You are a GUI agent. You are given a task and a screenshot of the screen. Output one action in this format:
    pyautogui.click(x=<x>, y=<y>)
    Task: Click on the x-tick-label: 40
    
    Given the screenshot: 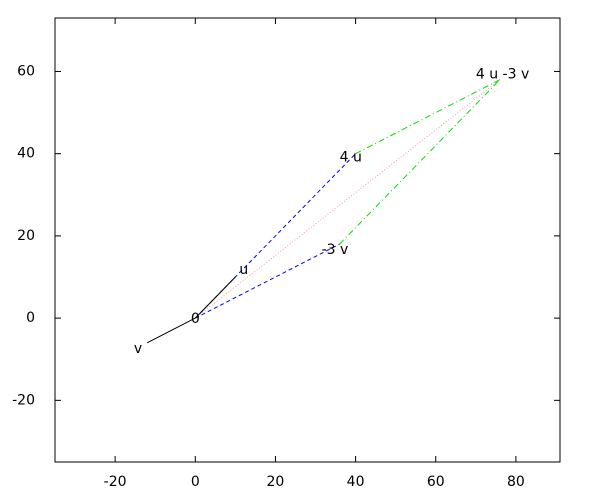 What is the action you would take?
    pyautogui.click(x=356, y=482)
    